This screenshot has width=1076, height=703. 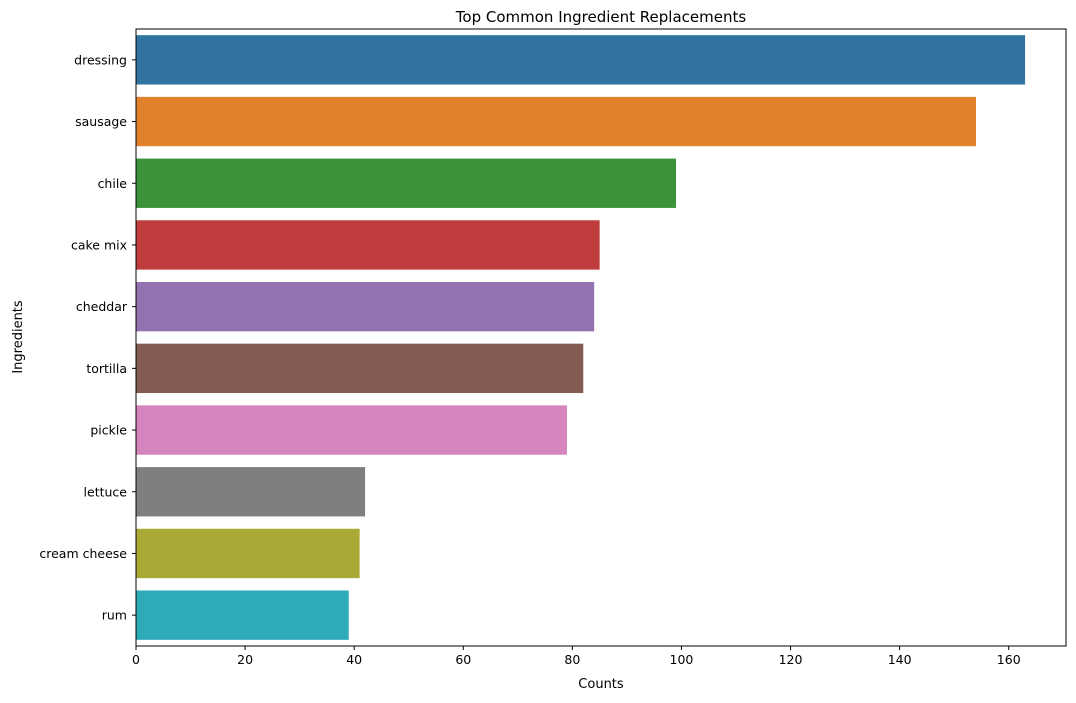 What do you see at coordinates (100, 59) in the screenshot?
I see `y-tick-label: dressing` at bounding box center [100, 59].